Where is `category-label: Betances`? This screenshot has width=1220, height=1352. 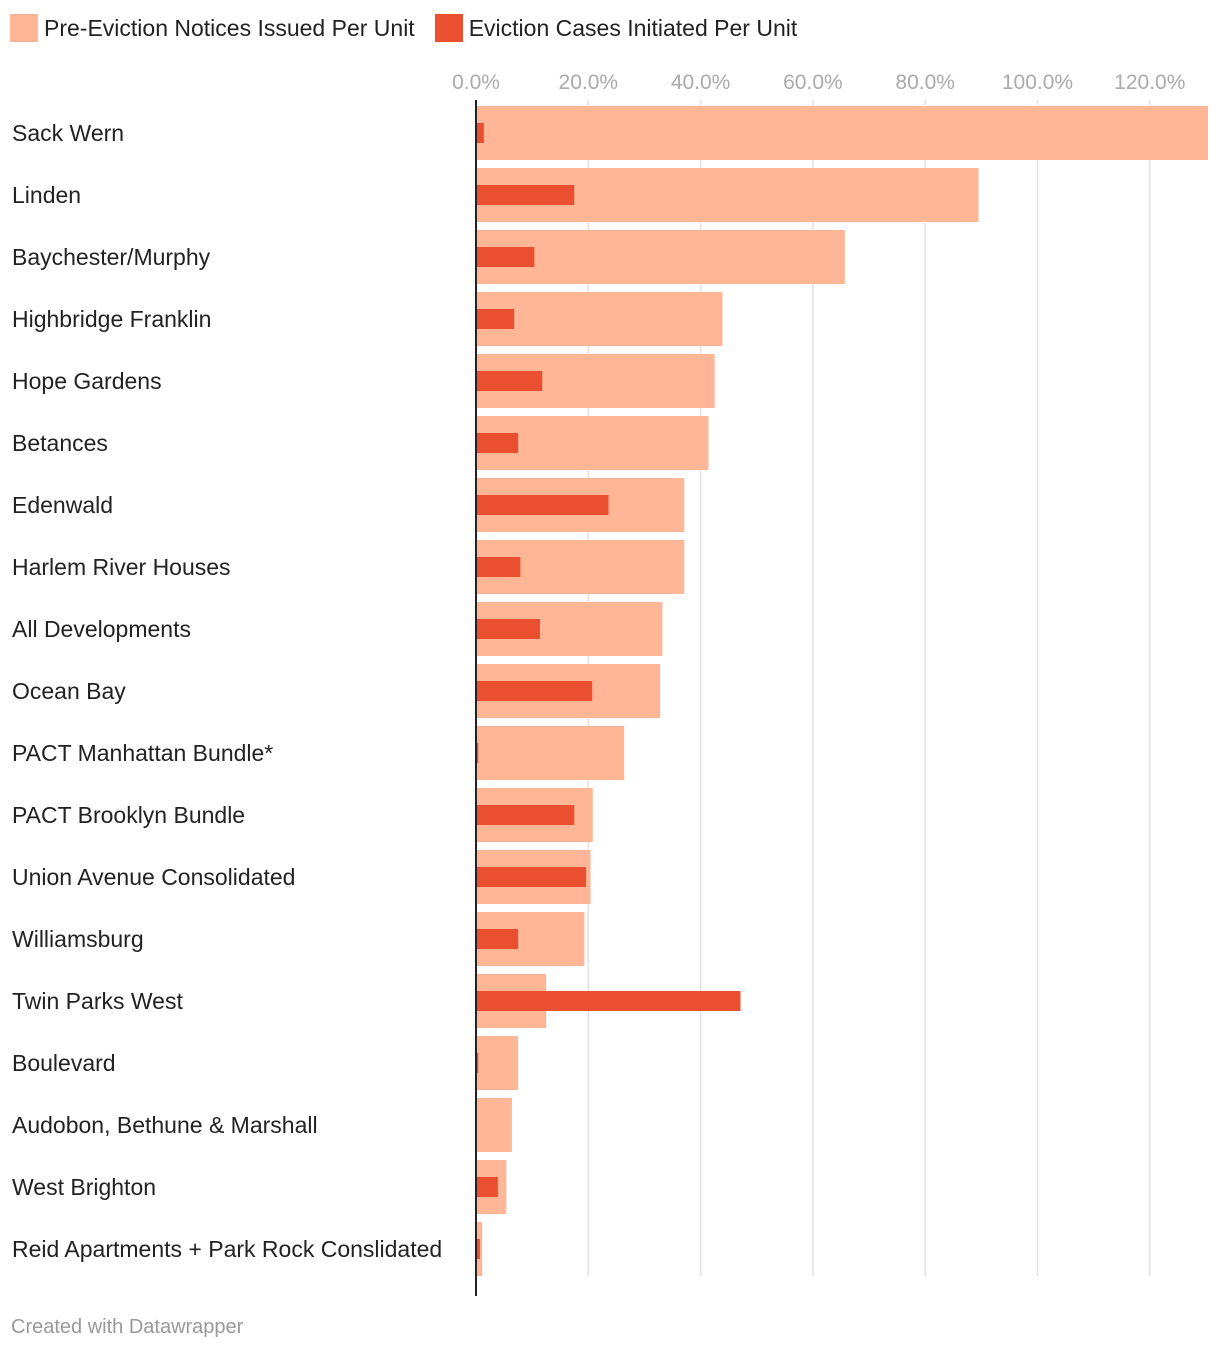 category-label: Betances is located at coordinates (60, 443).